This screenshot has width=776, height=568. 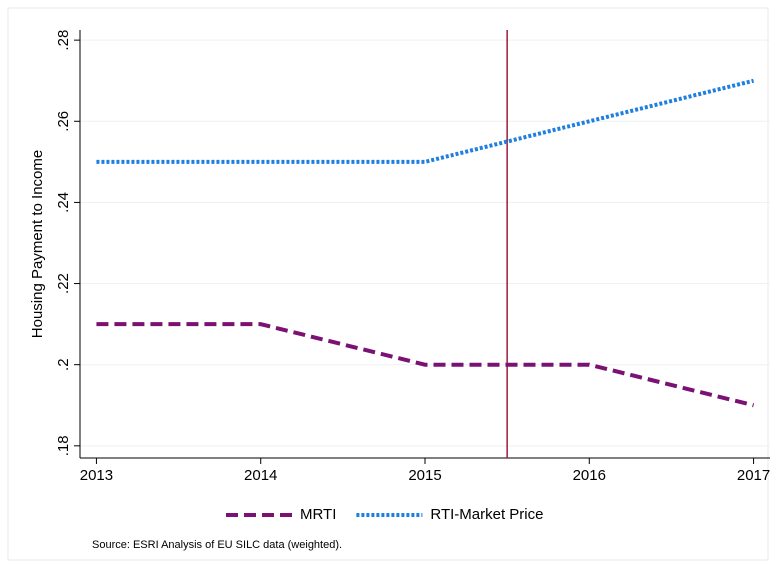 I want to click on legend-label: RTI-Market Price, so click(x=486, y=514).